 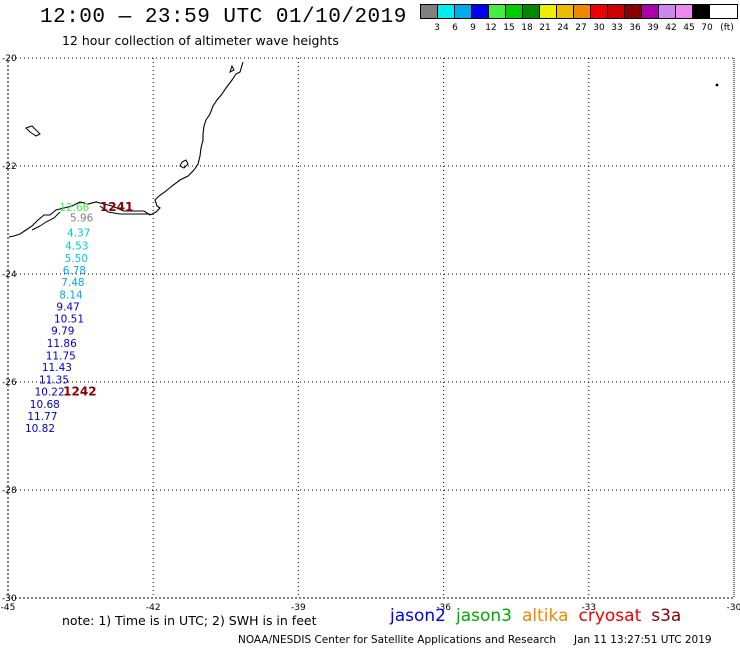 I want to click on x-tick-label: -30, so click(x=733, y=608).